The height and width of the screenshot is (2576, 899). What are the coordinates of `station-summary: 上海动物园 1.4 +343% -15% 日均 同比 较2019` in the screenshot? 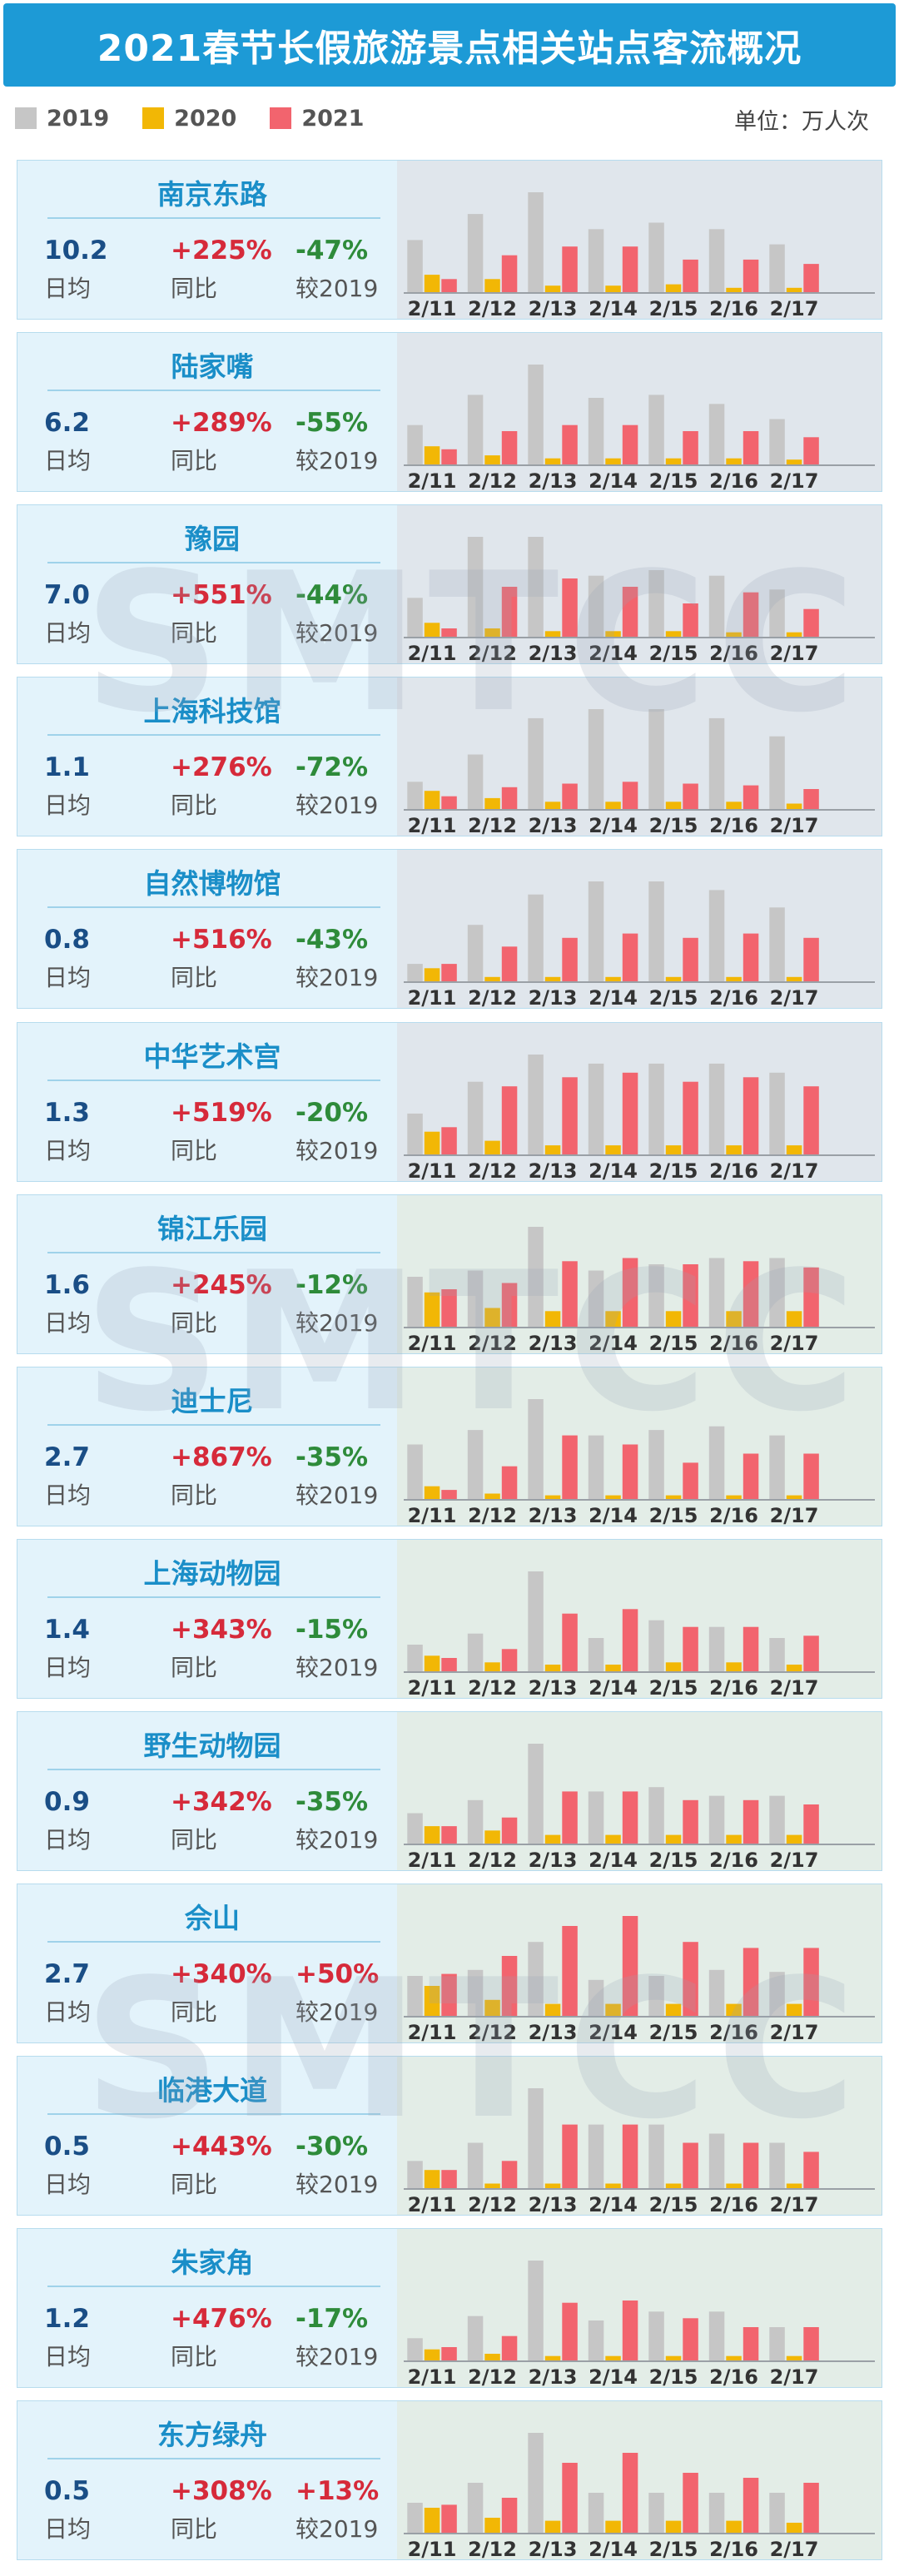 It's located at (207, 1618).